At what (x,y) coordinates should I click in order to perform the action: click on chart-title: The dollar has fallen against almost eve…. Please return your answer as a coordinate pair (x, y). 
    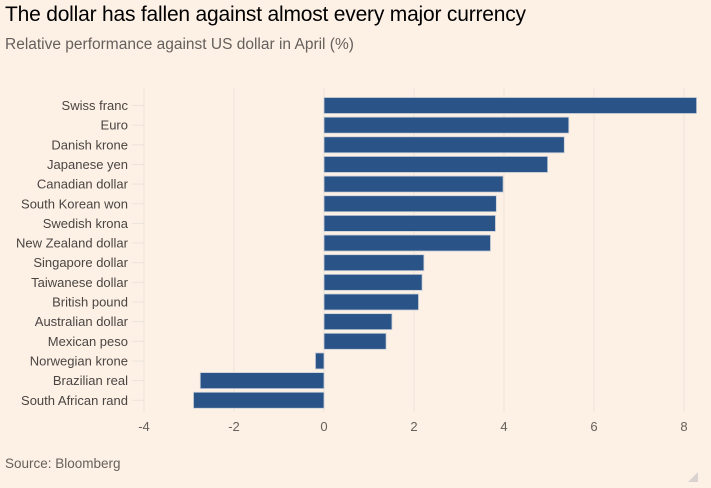
    Looking at the image, I should click on (265, 14).